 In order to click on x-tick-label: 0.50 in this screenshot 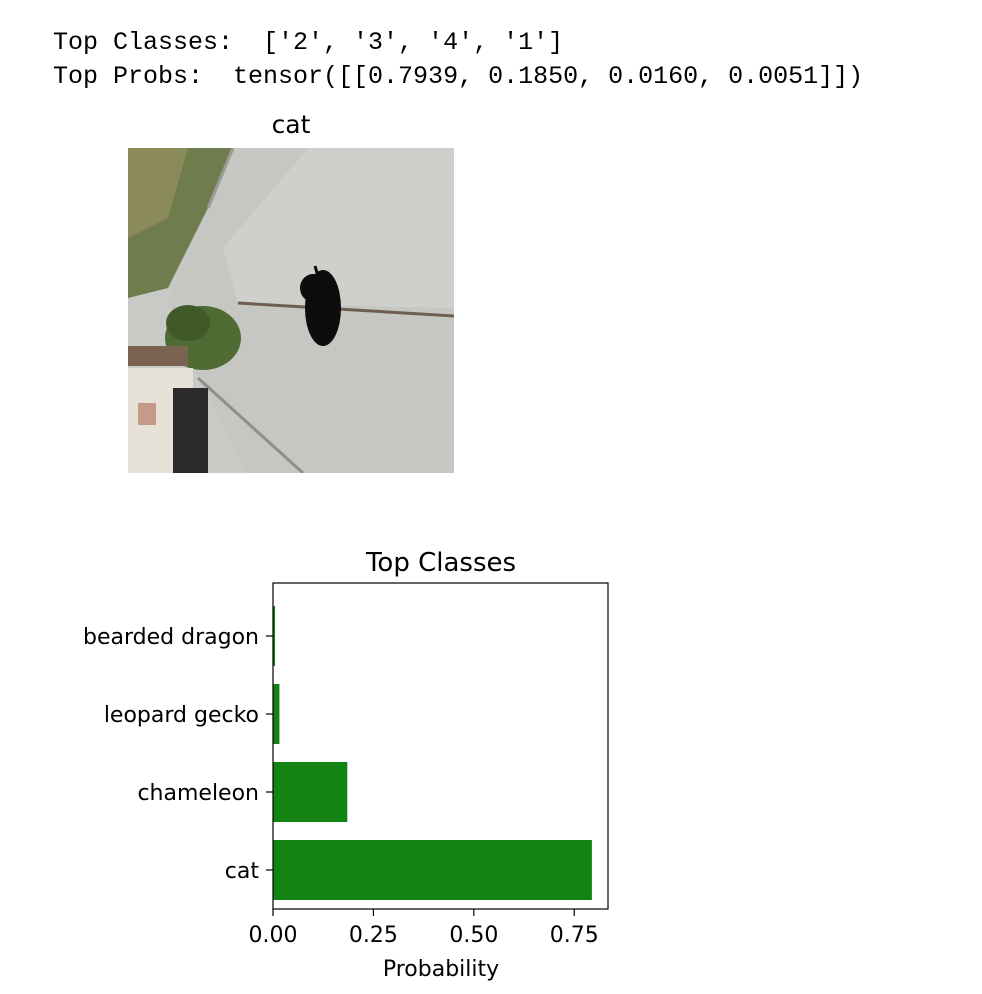, I will do `click(473, 935)`.